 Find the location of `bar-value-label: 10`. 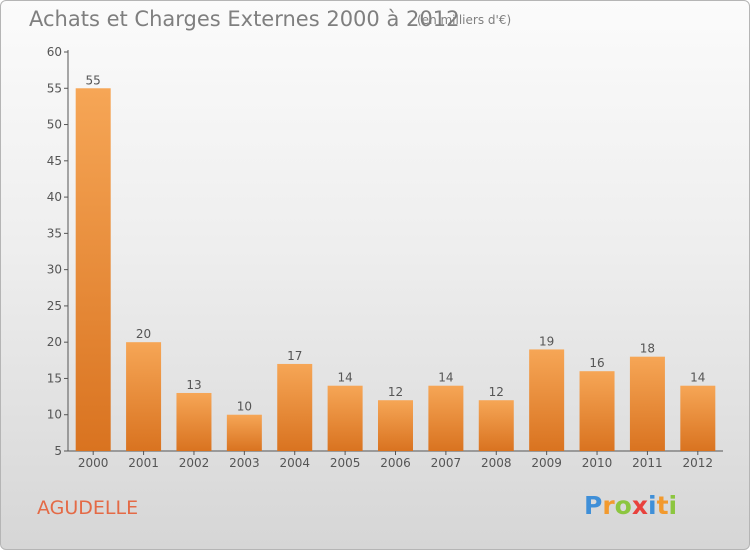

bar-value-label: 10 is located at coordinates (244, 407).